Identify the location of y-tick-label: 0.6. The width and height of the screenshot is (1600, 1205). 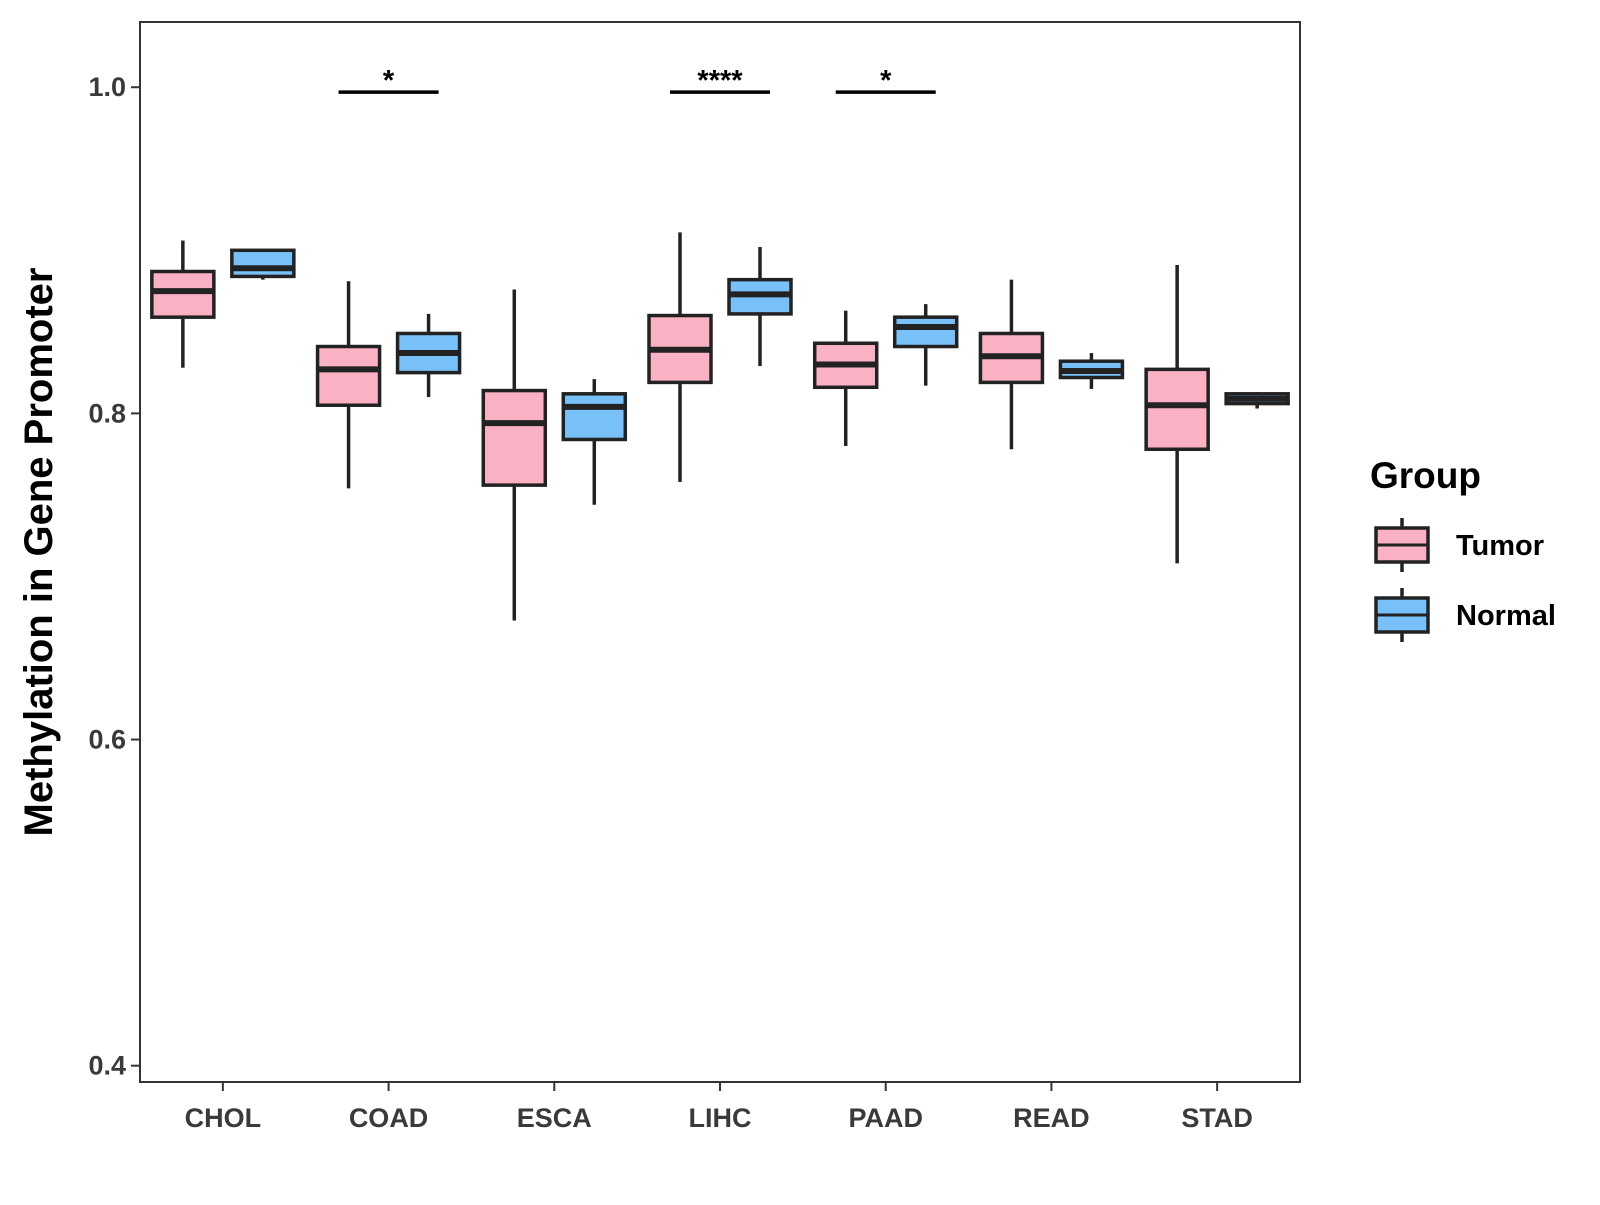
(107, 740).